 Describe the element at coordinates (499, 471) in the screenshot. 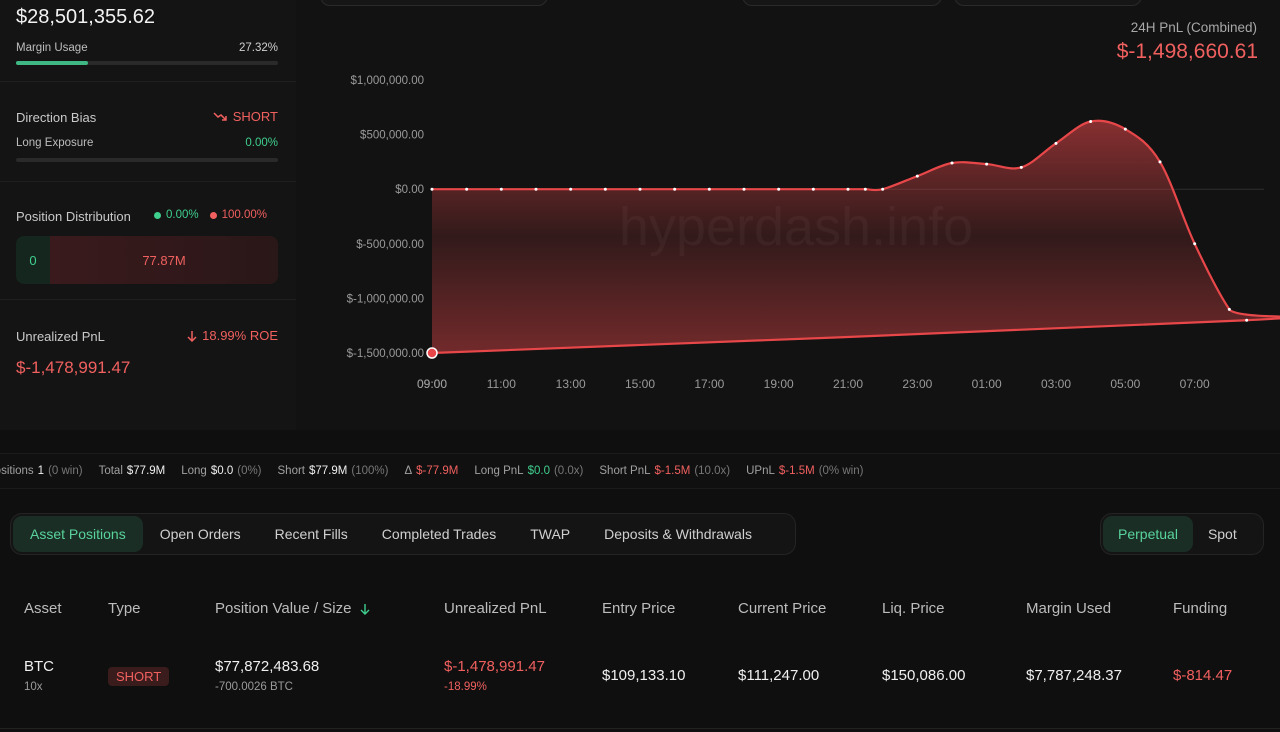

I see `stat-long-pnl-label: Long PnL` at that location.